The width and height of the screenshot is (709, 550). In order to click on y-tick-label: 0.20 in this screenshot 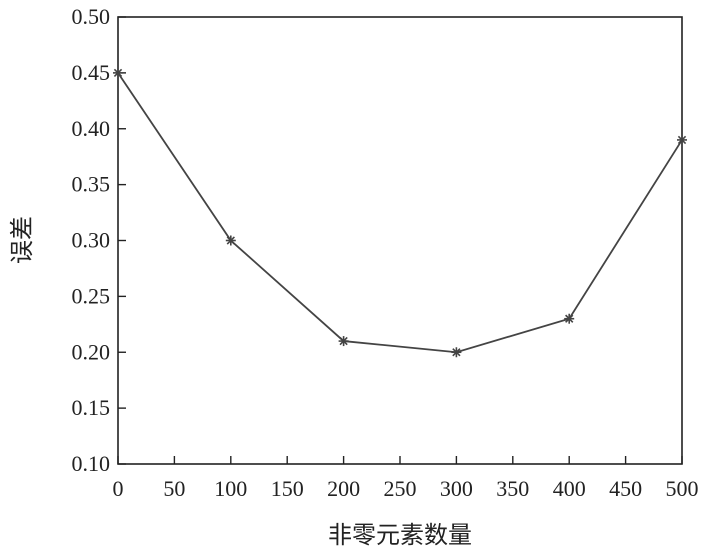, I will do `click(91, 351)`.